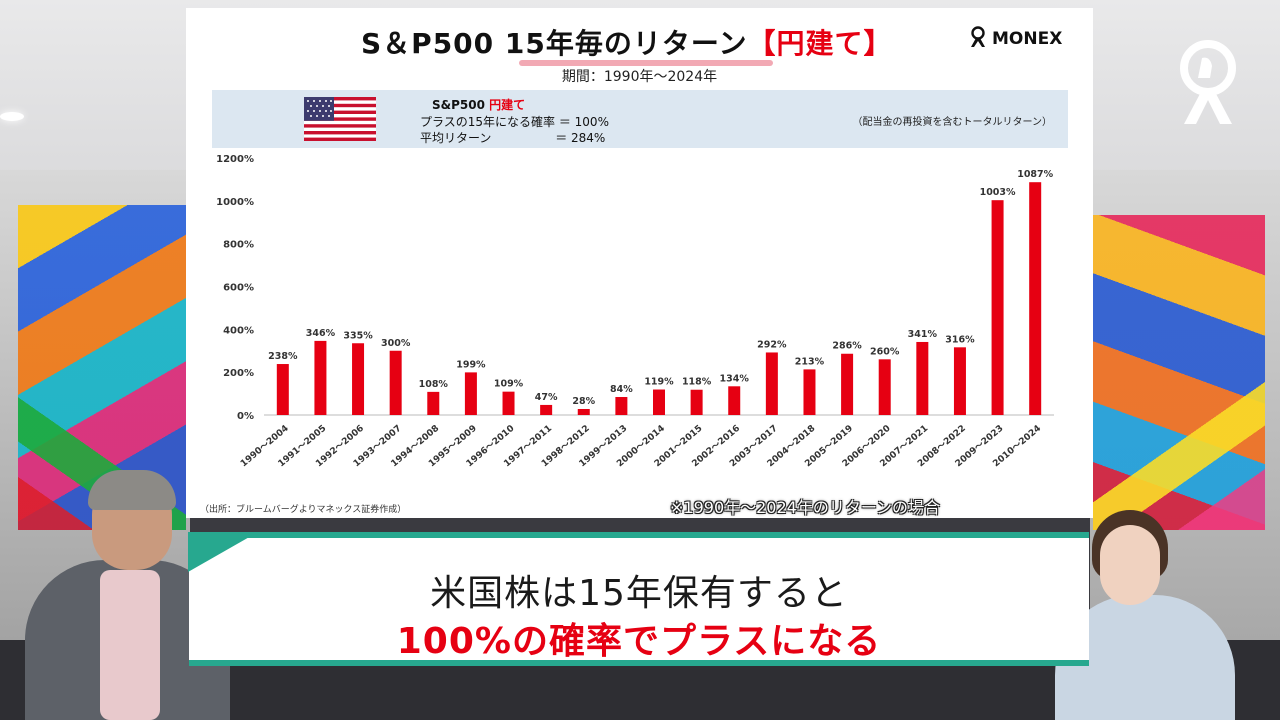 The height and width of the screenshot is (720, 1280). What do you see at coordinates (646, 63) in the screenshot?
I see `title-highlight-underline` at bounding box center [646, 63].